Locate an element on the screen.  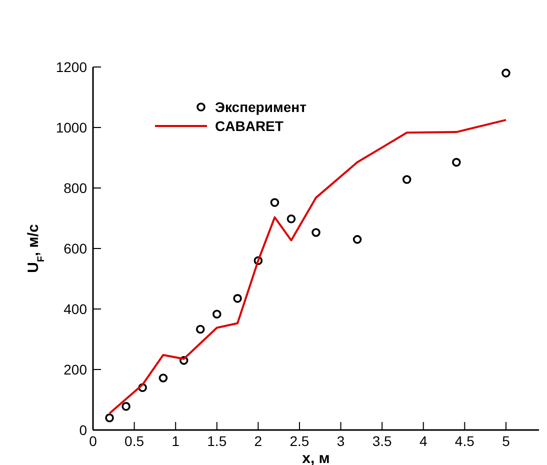
x-axis-title: x, м is located at coordinates (316, 457).